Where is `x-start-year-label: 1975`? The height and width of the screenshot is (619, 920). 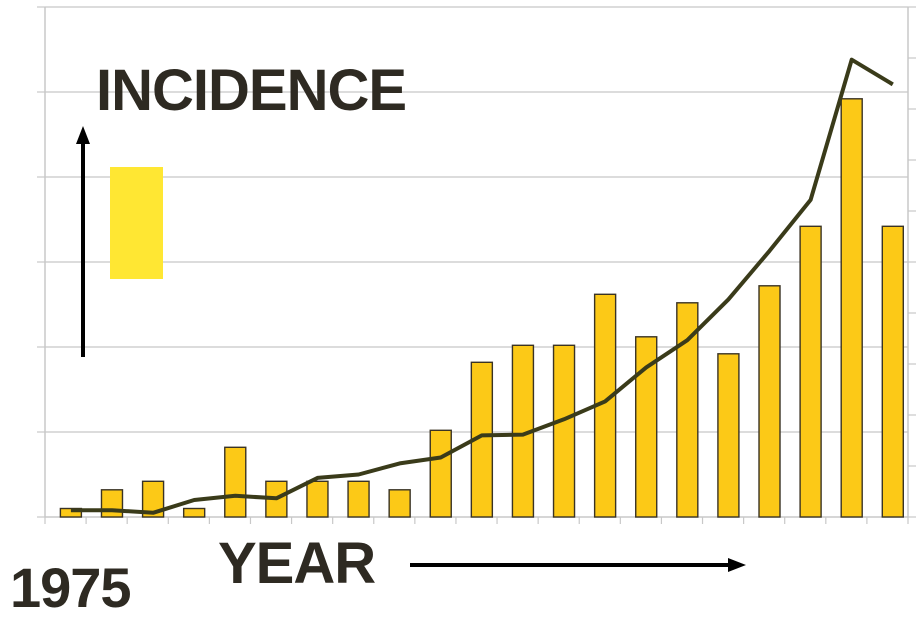
x-start-year-label: 1975 is located at coordinates (71, 587).